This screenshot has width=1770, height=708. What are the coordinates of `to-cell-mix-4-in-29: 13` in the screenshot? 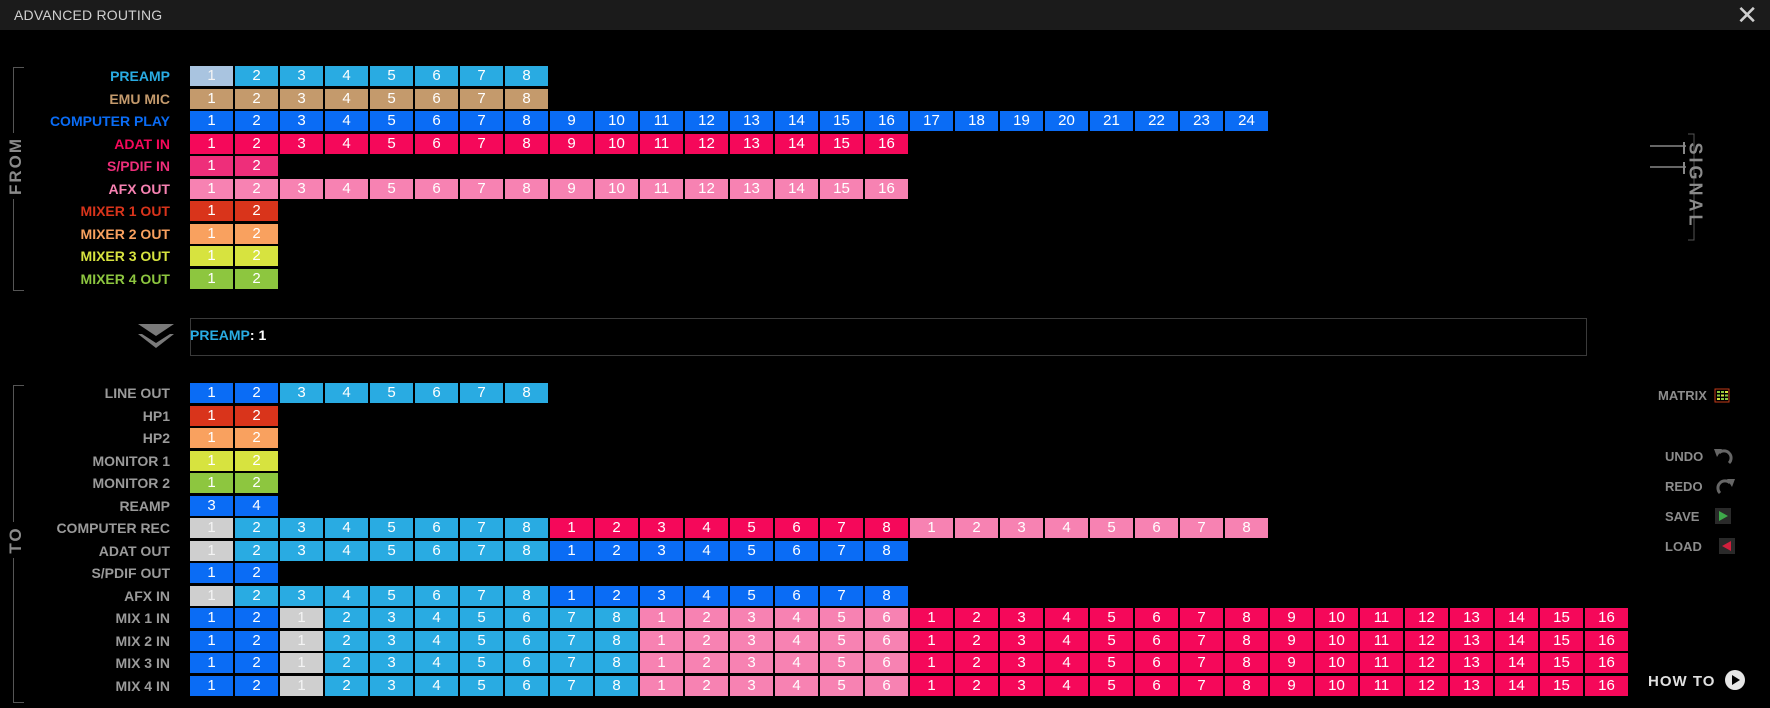 It's located at (1472, 685).